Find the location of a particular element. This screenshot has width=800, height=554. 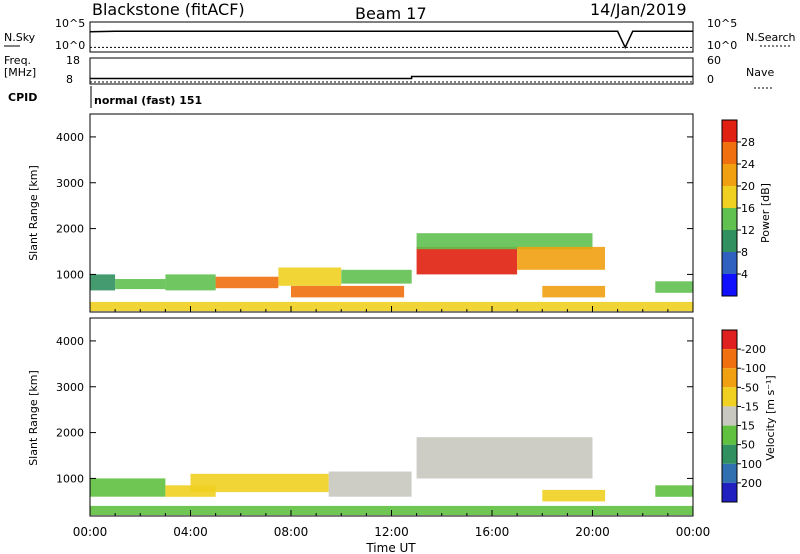

power-colorbar-tick-label: 24 is located at coordinates (748, 164).